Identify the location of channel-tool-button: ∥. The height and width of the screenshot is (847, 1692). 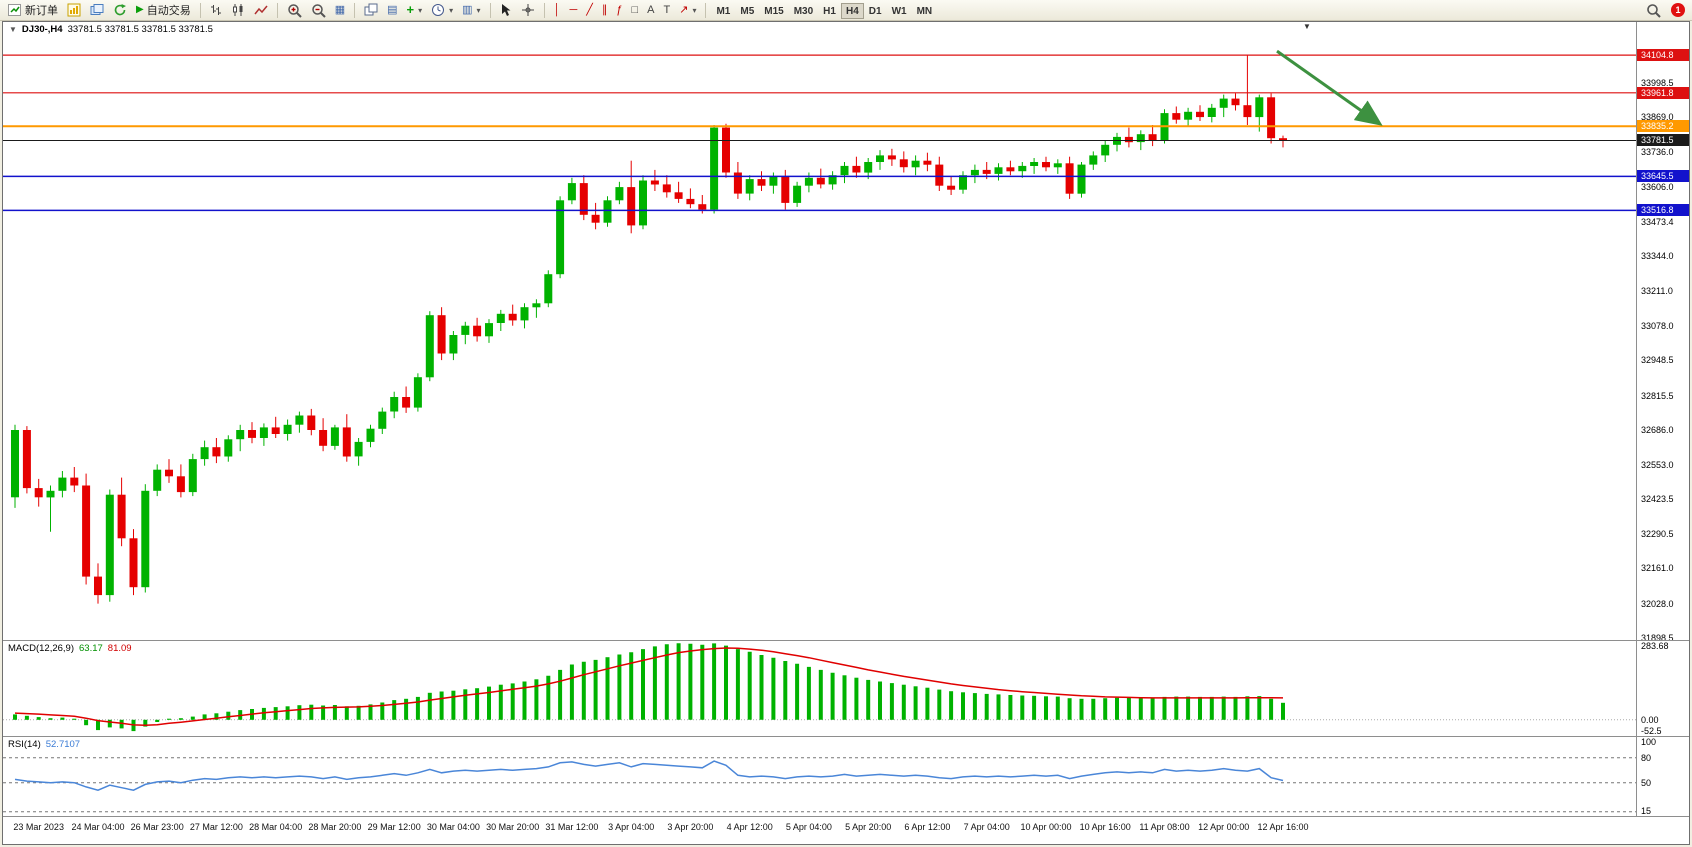
(605, 10).